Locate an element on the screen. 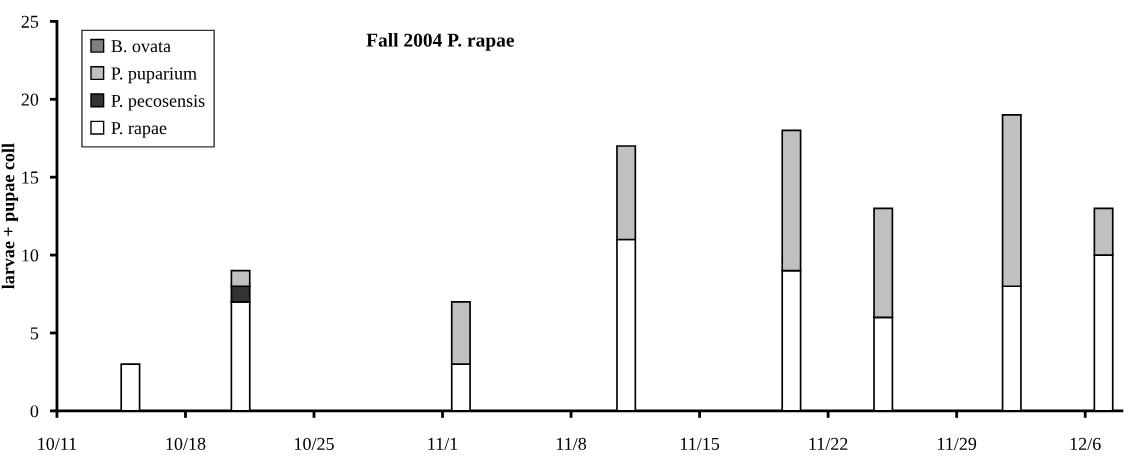  y-tick-label: 10 is located at coordinates (30, 255).